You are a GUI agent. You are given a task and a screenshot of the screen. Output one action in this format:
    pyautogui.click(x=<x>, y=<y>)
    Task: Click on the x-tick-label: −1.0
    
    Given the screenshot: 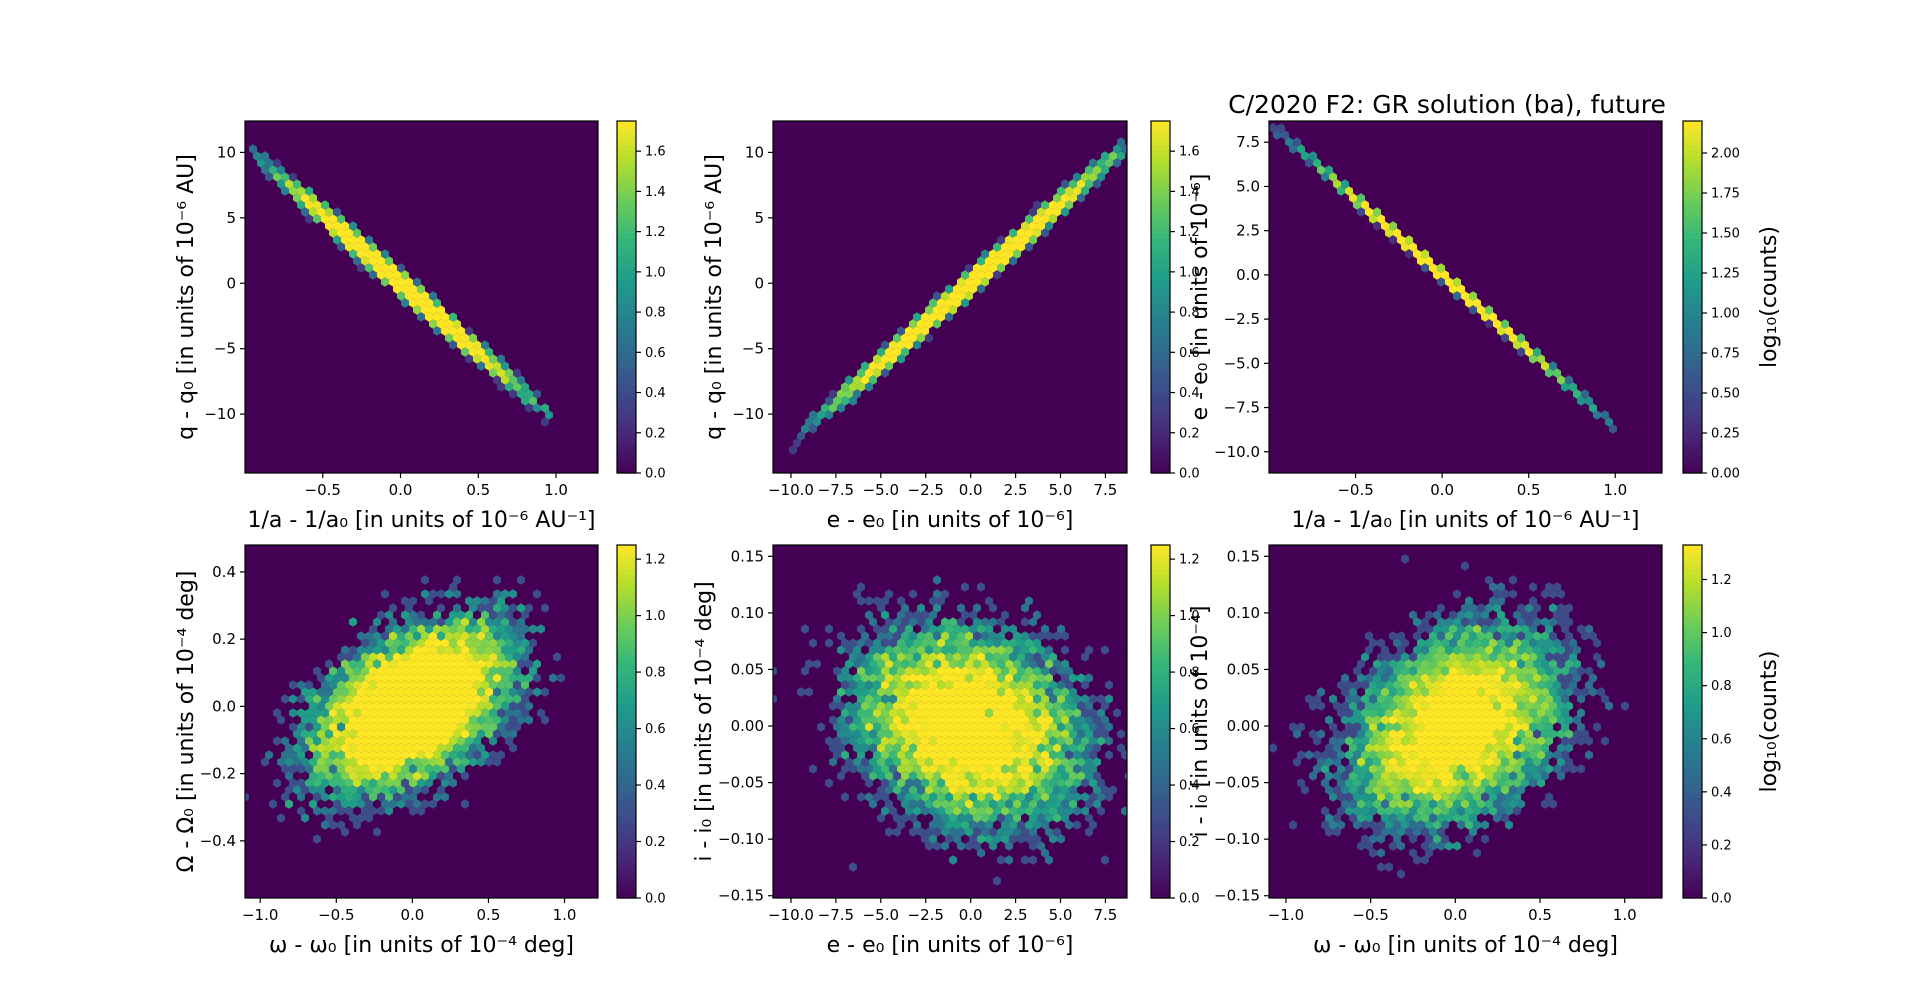 What is the action you would take?
    pyautogui.click(x=260, y=915)
    